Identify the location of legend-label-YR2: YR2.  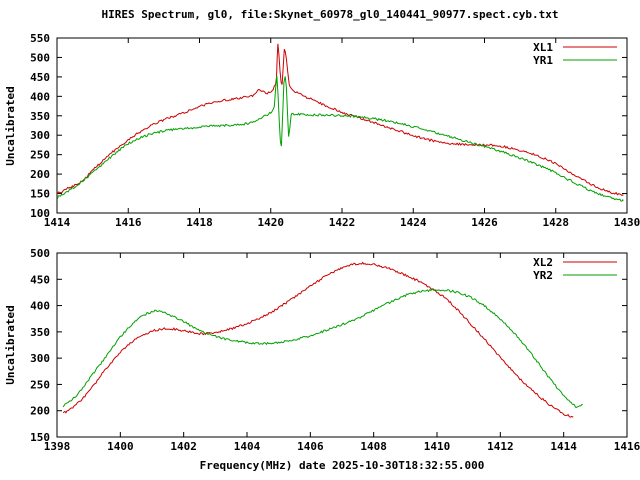
(543, 275).